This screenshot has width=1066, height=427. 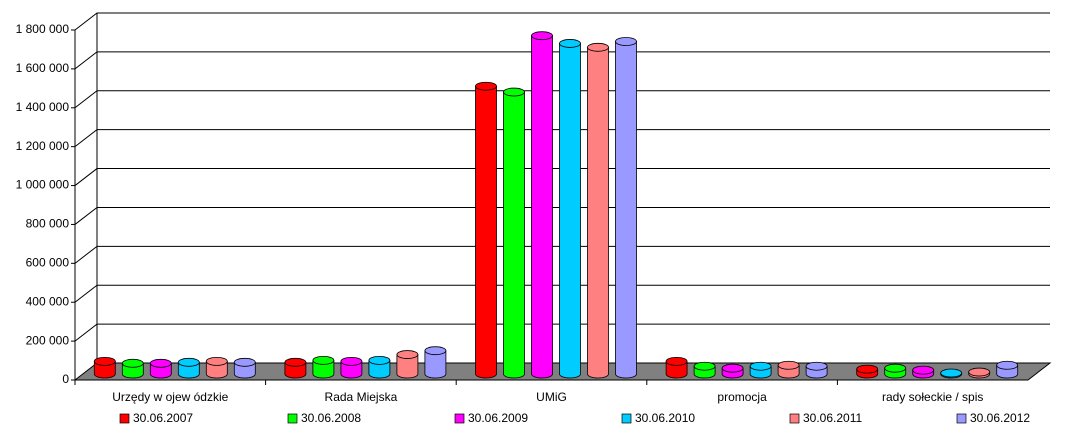 What do you see at coordinates (498, 418) in the screenshot?
I see `legend-label: 30.06.2009` at bounding box center [498, 418].